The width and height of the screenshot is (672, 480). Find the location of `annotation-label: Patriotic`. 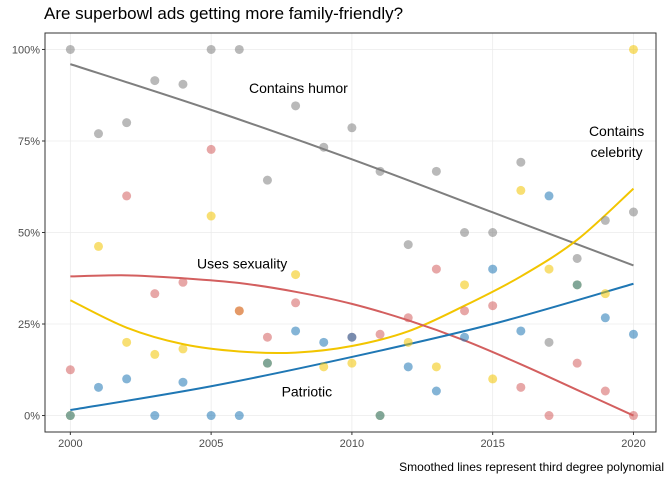

annotation-label: Patriotic is located at coordinates (307, 392).